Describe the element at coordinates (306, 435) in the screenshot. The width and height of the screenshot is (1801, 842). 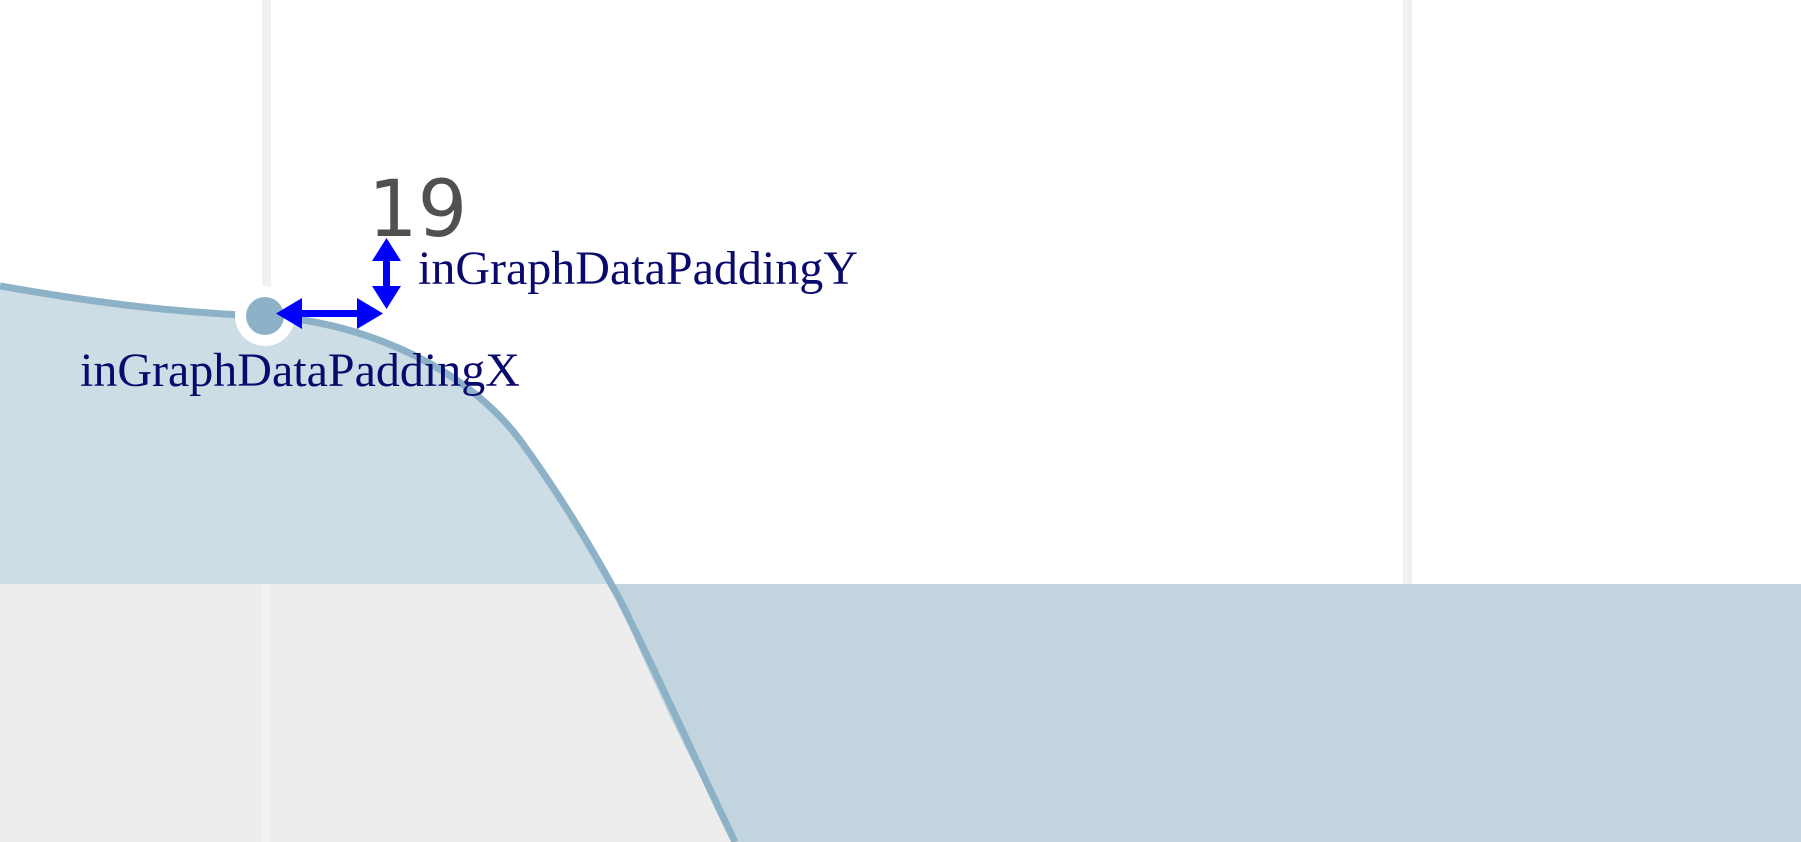
I see `area-fill-upper` at that location.